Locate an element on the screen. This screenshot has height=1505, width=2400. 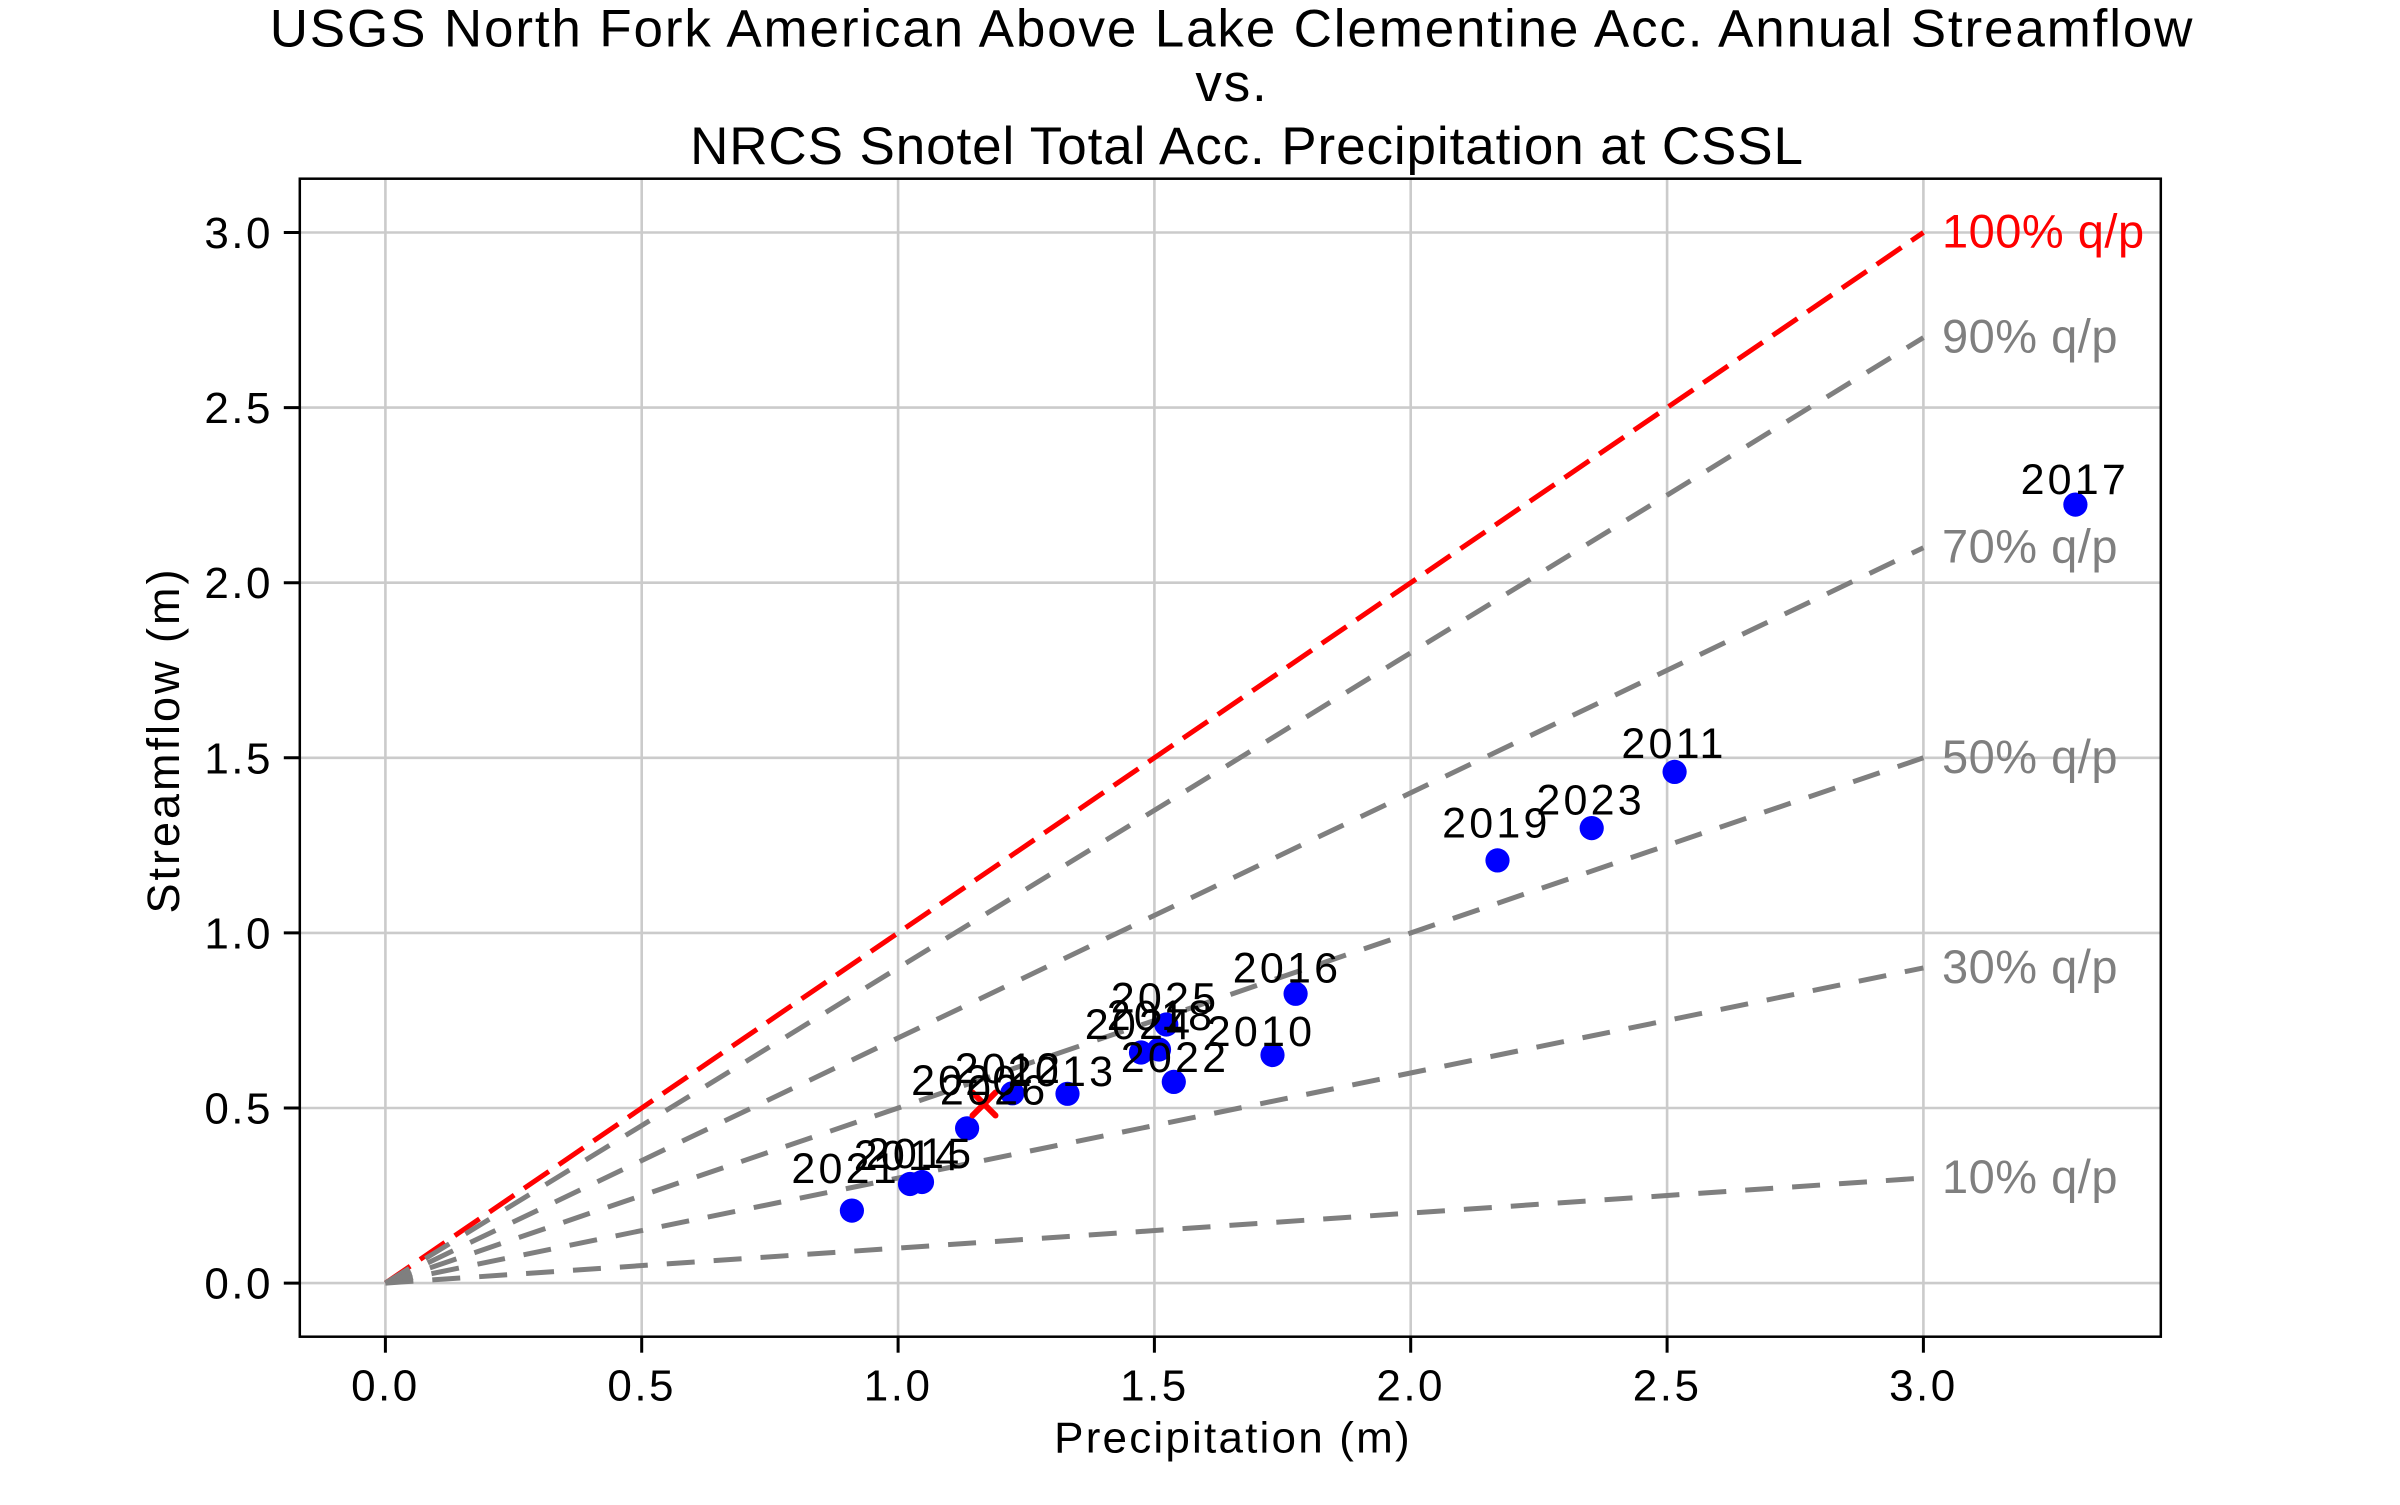
svg-text: 2012 is located at coordinates (1009, 1069).